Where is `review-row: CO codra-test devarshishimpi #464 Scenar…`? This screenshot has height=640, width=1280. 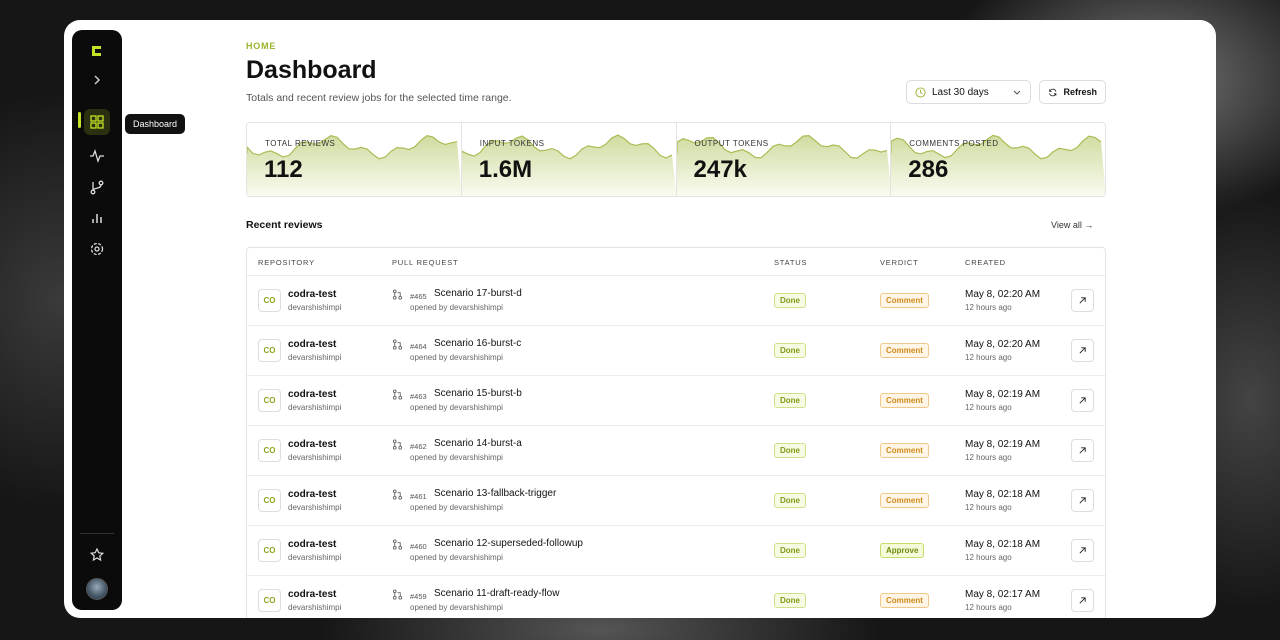
review-row: CO codra-test devarshishimpi #464 Scenar… is located at coordinates (676, 350).